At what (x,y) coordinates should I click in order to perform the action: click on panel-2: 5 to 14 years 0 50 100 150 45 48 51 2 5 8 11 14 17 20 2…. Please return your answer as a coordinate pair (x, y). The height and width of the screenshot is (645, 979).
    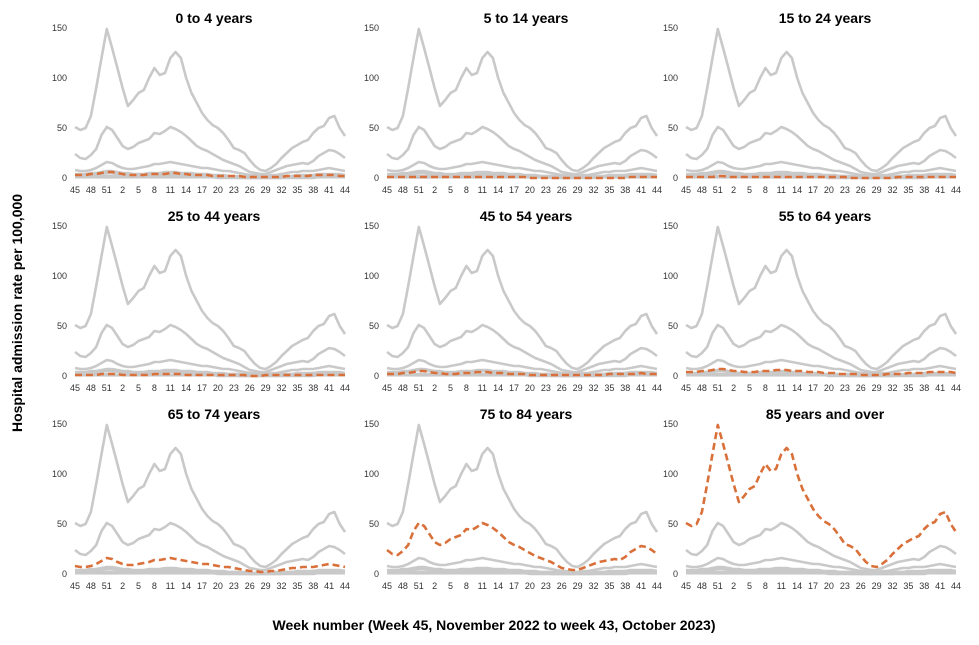
    Looking at the image, I should click on (513, 102).